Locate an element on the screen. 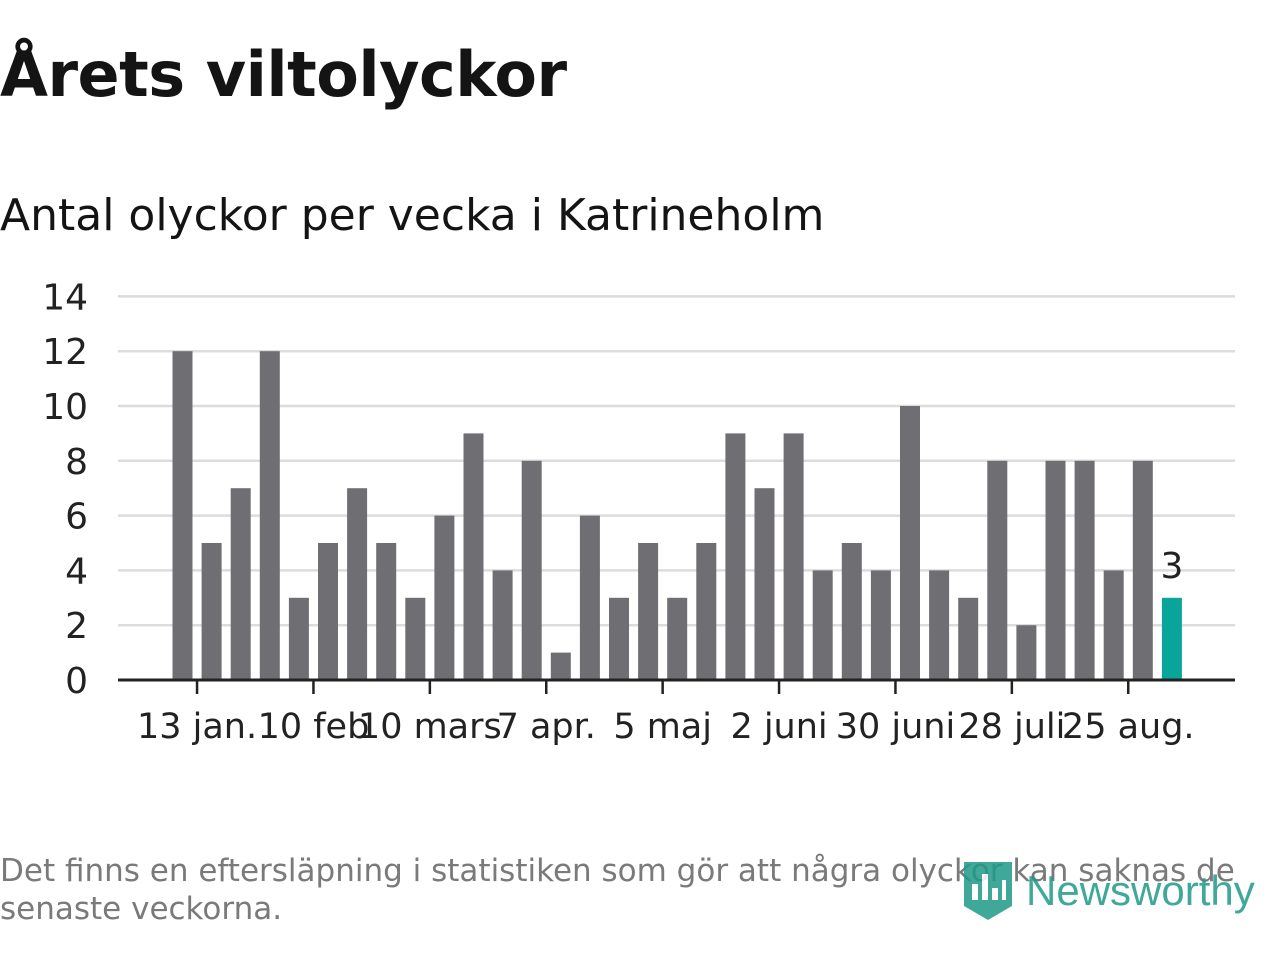  x-tick-label: 30 juni is located at coordinates (895, 727).